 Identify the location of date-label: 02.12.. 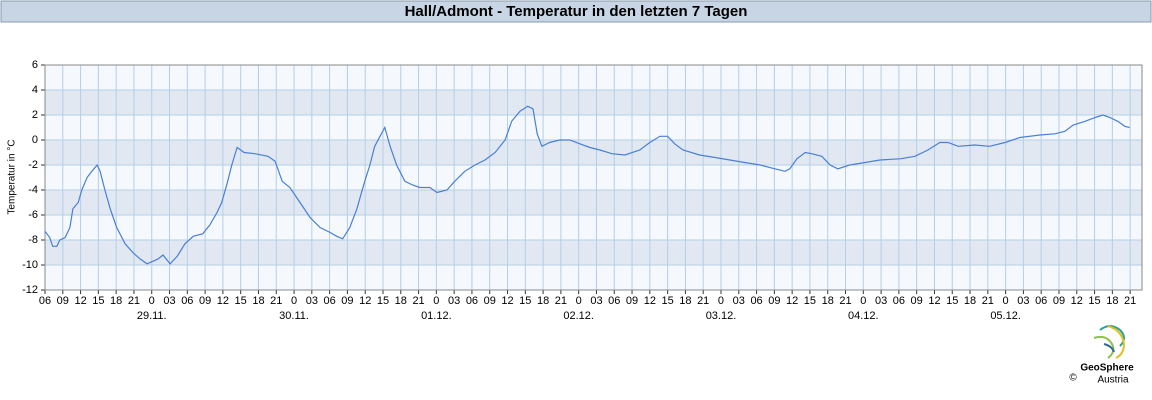
(578, 316).